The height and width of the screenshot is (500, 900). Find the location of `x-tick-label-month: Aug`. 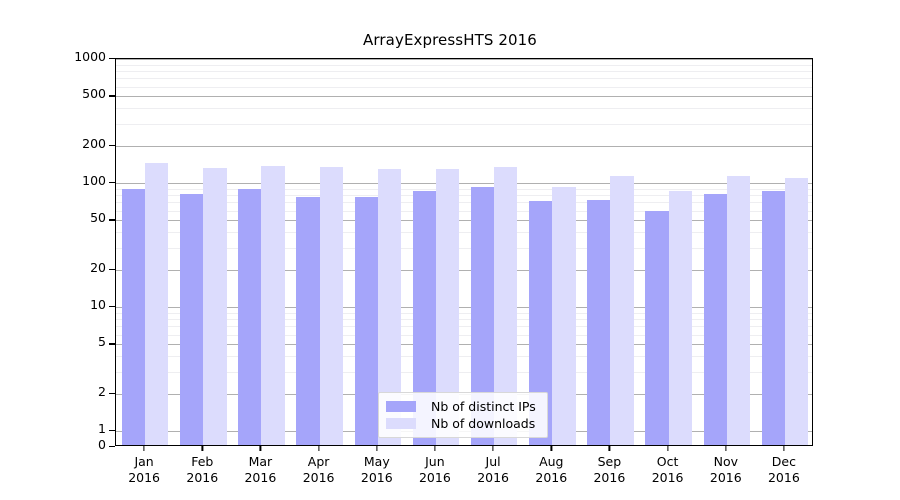

x-tick-label-month: Aug is located at coordinates (551, 461).